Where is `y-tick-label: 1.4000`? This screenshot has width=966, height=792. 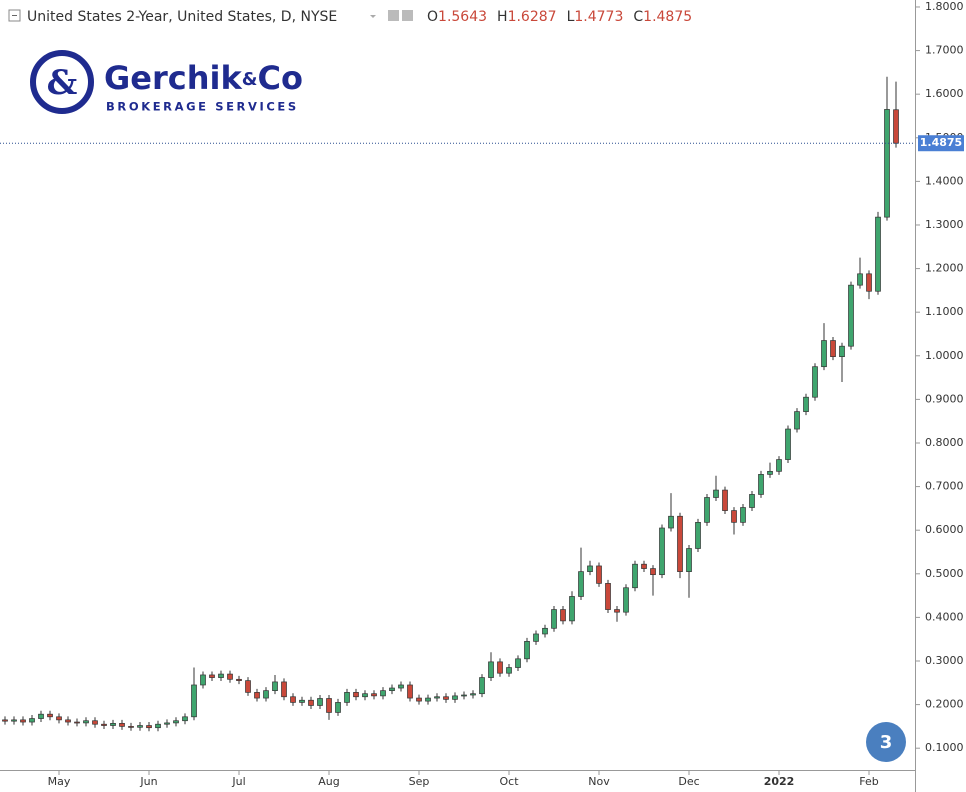
y-tick-label: 1.4000 is located at coordinates (944, 180).